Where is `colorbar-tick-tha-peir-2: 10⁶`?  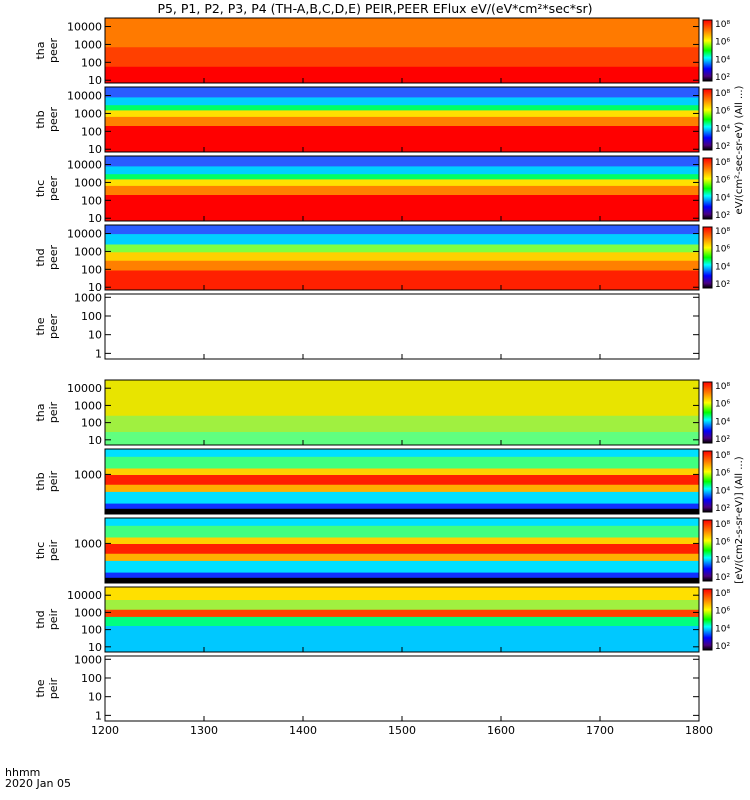 colorbar-tick-tha-peir-2: 10⁶ is located at coordinates (722, 405).